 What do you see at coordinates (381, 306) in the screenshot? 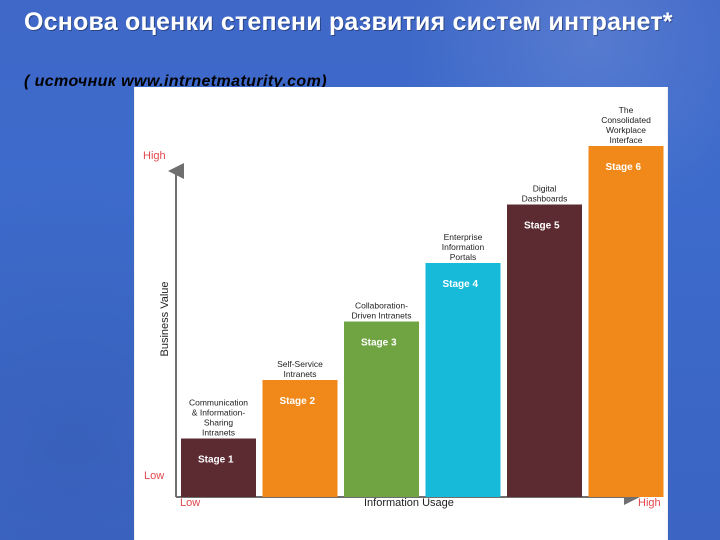
I see `bar-description-line: Collaboration-` at bounding box center [381, 306].